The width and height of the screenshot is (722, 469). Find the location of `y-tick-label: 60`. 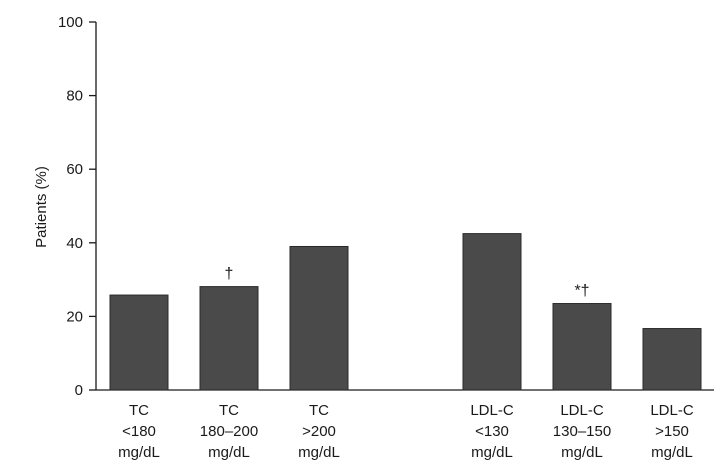

y-tick-label: 60 is located at coordinates (74, 169).